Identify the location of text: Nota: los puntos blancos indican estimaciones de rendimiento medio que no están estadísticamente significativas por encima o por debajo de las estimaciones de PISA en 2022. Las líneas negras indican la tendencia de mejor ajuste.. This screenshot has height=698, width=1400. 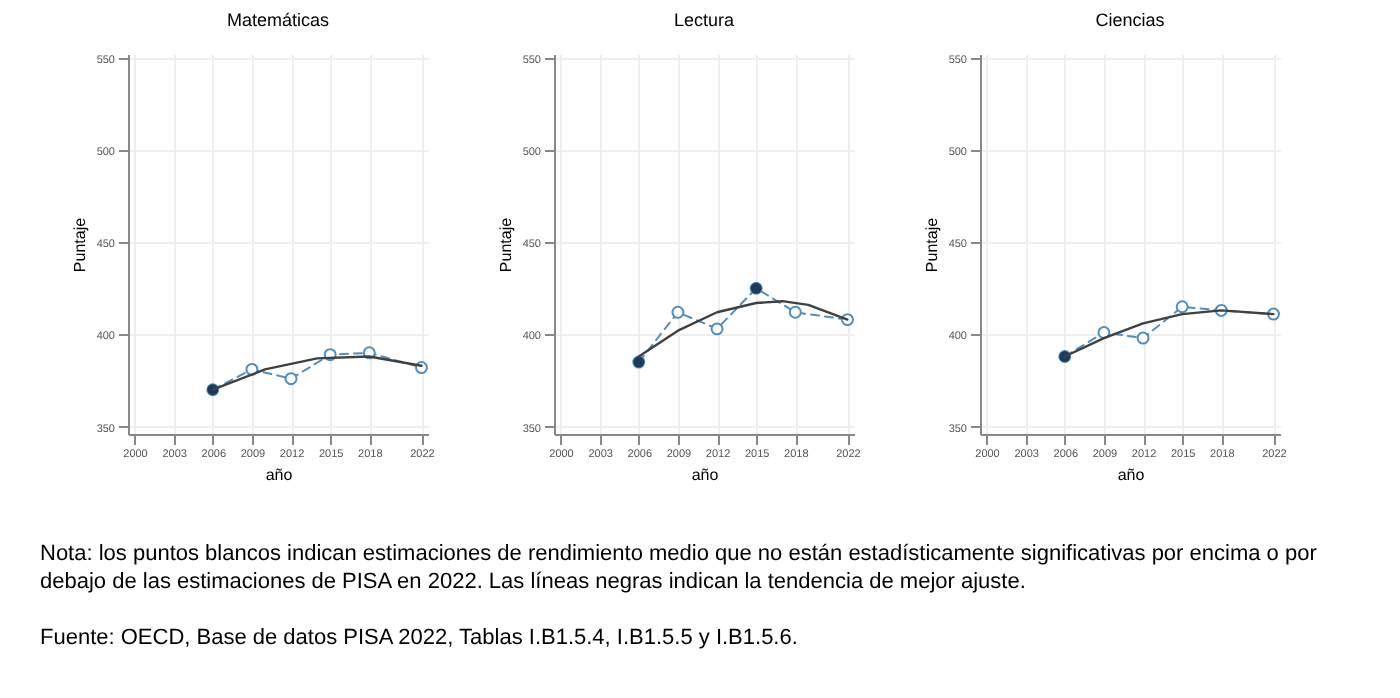
(679, 568).